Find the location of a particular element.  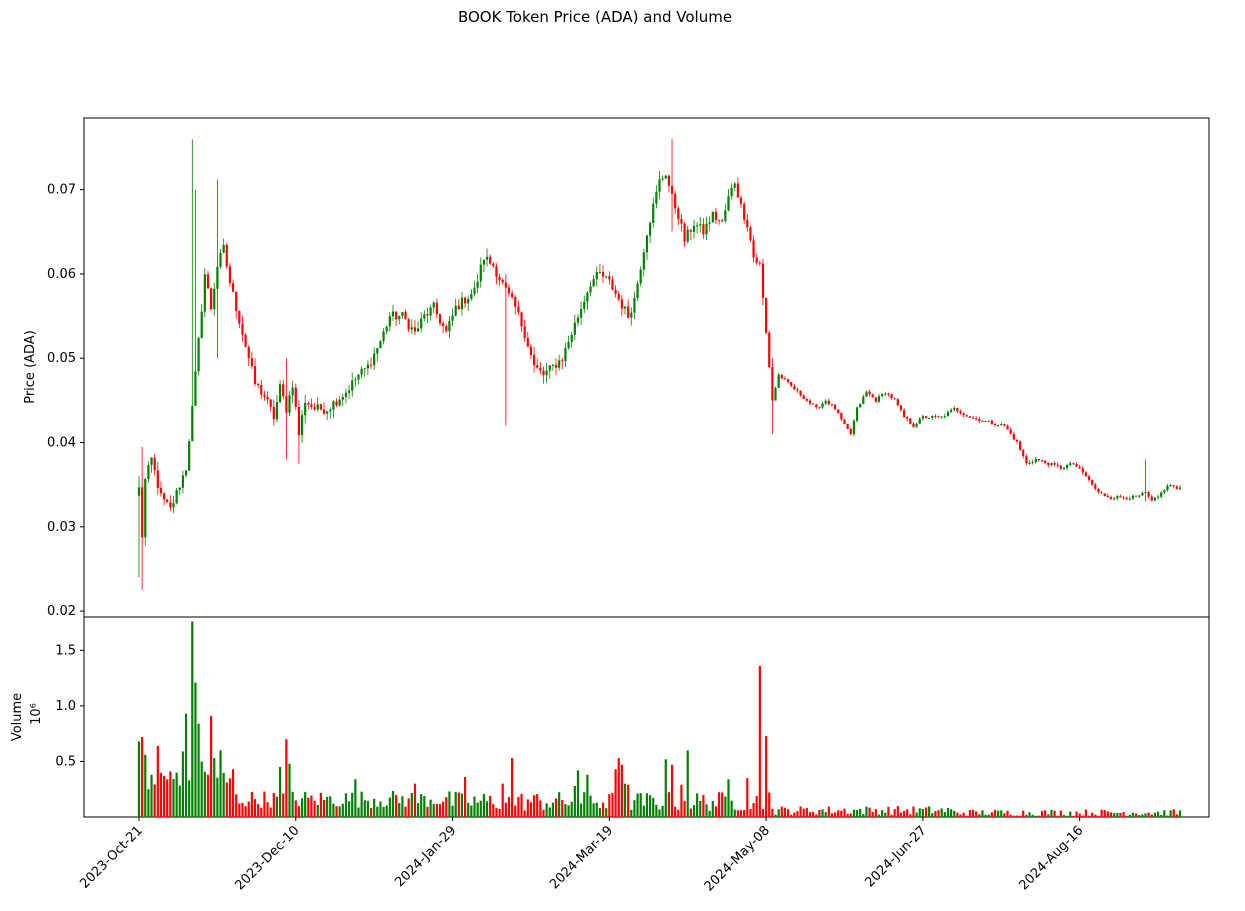

price-tick-label: 0.05 is located at coordinates (61, 358).